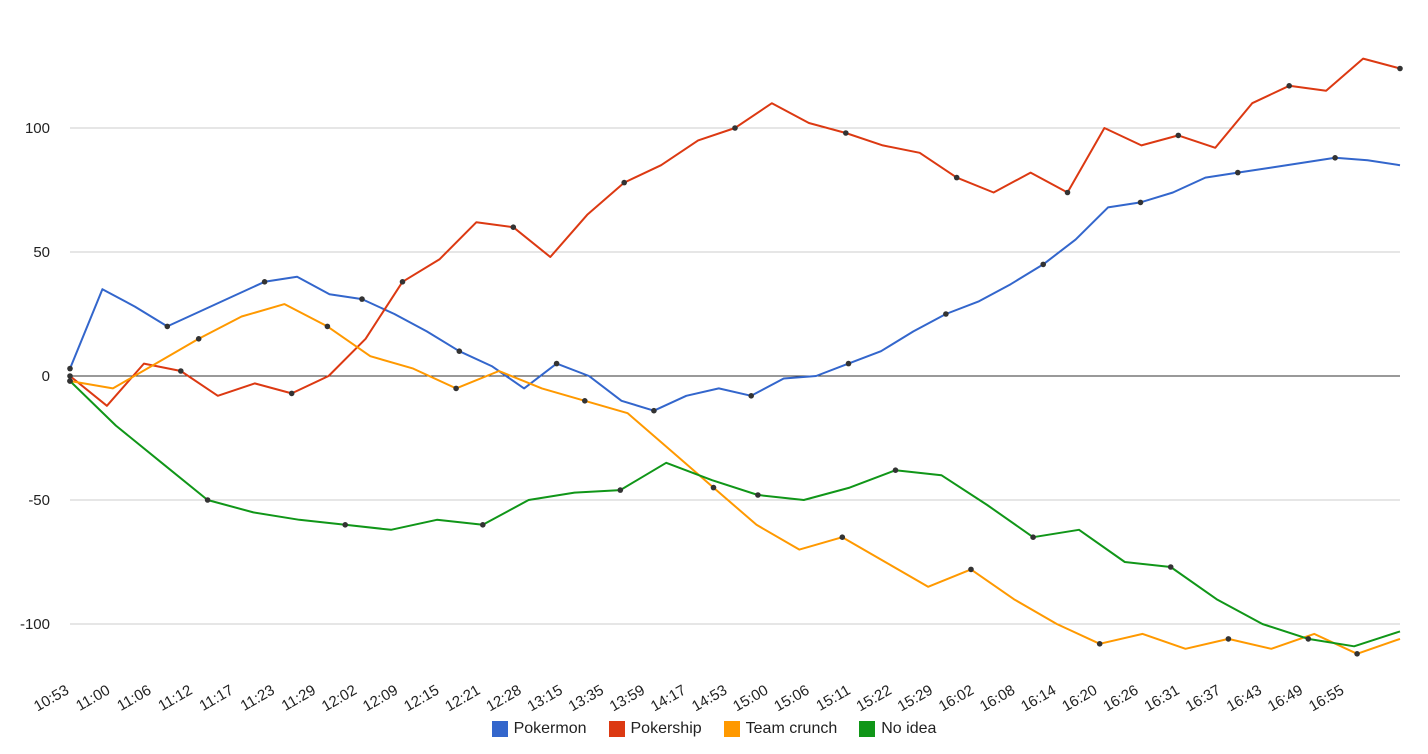 The width and height of the screenshot is (1428, 754). What do you see at coordinates (39, 500) in the screenshot?
I see `y-tick-label: -50` at bounding box center [39, 500].